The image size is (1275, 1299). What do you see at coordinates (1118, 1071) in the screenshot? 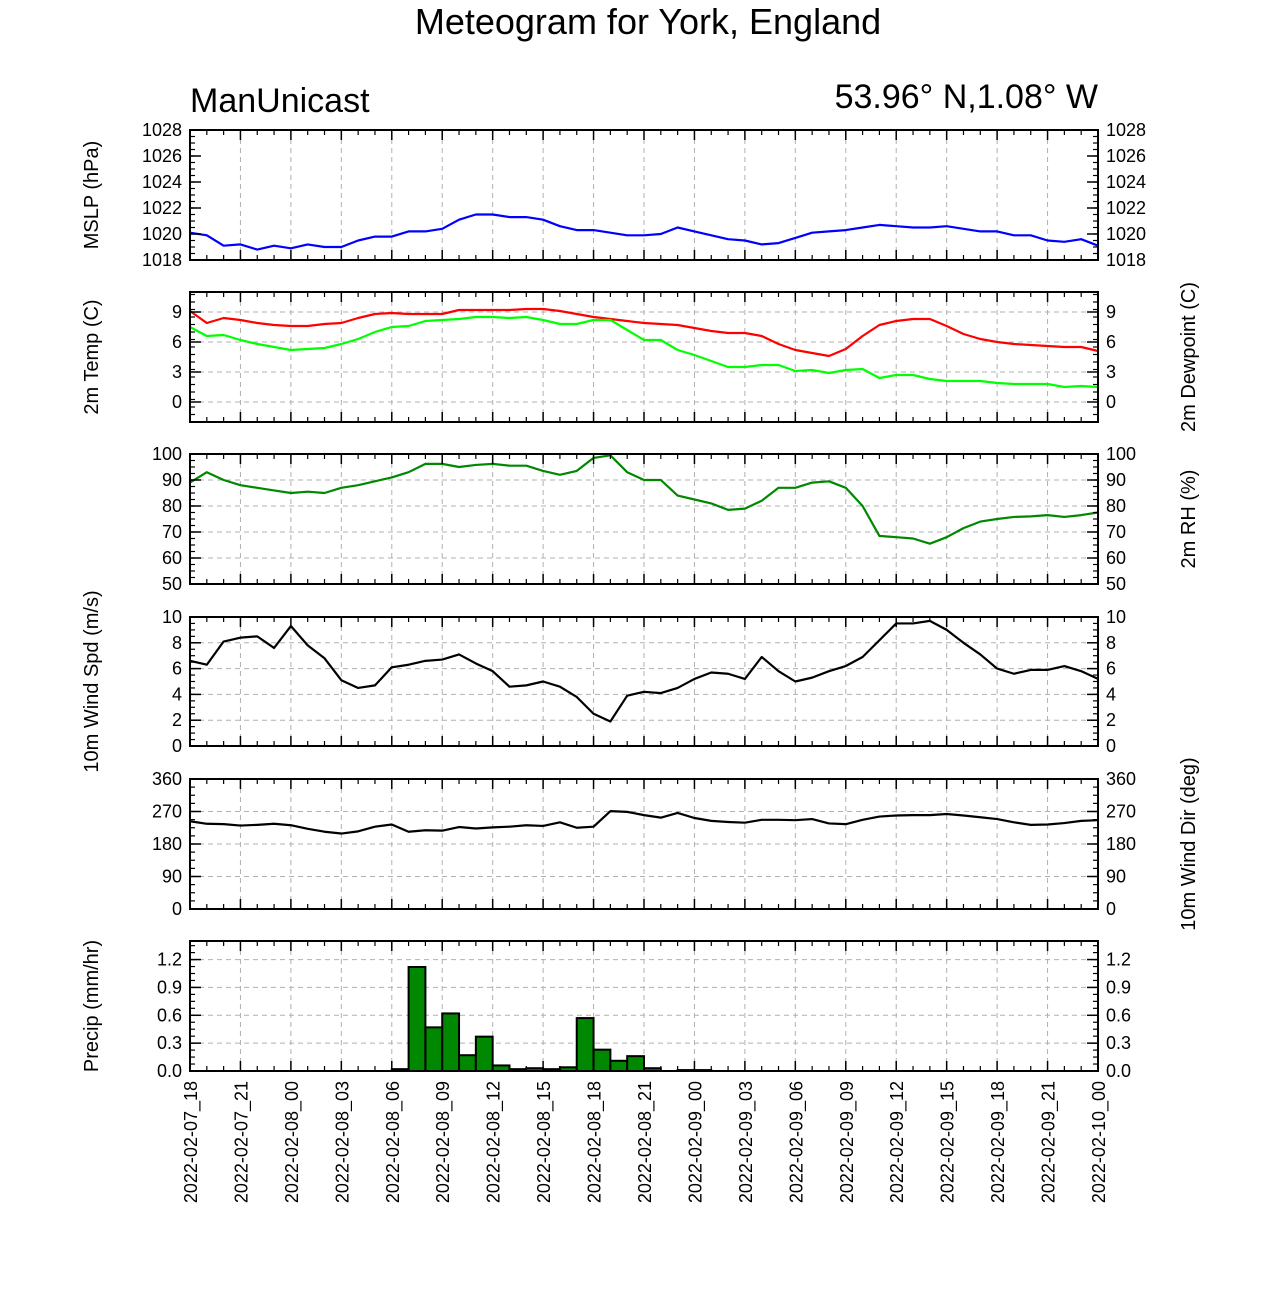
I see `y-tick-label-right: 0.0` at bounding box center [1118, 1071].